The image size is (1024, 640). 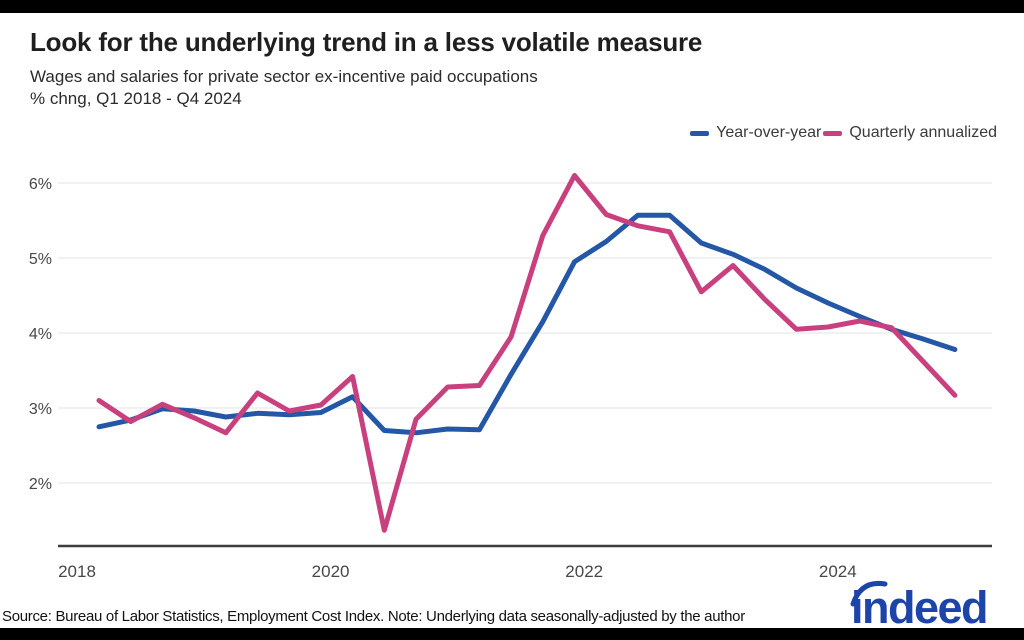 What do you see at coordinates (40, 484) in the screenshot?
I see `y-axis-tick-label: 2%` at bounding box center [40, 484].